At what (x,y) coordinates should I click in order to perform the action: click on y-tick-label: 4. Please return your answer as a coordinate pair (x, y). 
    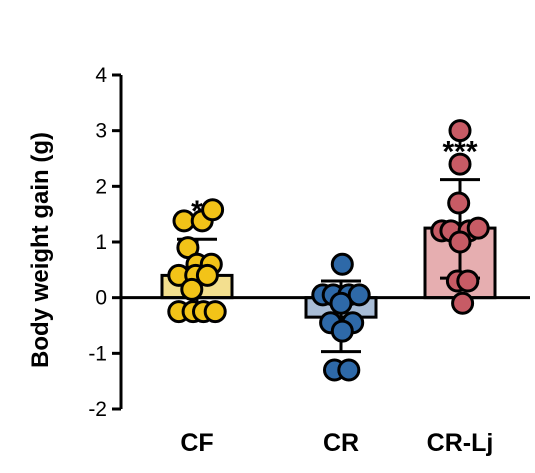
    Looking at the image, I should click on (101, 75).